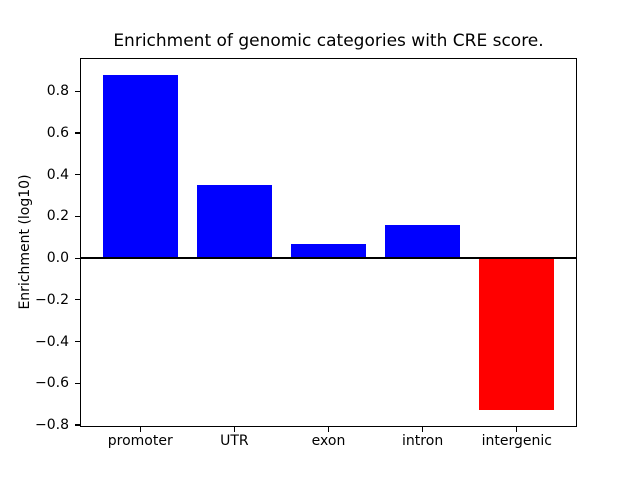 Image resolution: width=640 pixels, height=480 pixels. Describe the element at coordinates (52, 299) in the screenshot. I see `y-tick-label: −0.2` at that location.